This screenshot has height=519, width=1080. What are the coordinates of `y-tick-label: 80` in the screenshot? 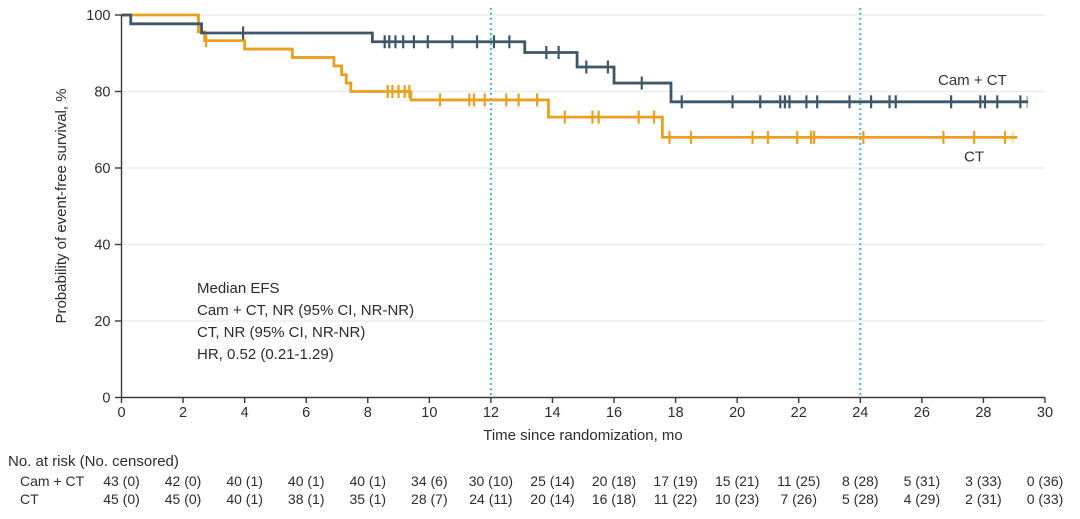 It's located at (102, 93).